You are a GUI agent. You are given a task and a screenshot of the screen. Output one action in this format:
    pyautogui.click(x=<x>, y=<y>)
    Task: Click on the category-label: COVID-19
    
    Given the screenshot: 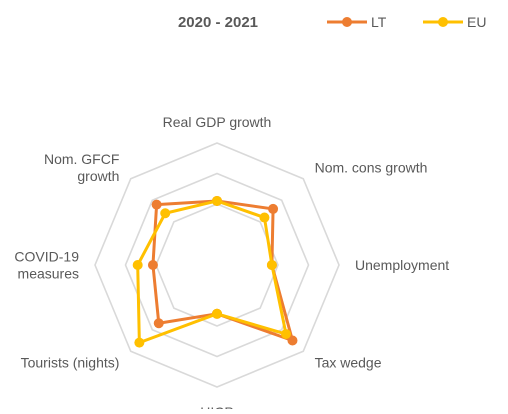 What is the action you would take?
    pyautogui.click(x=46, y=257)
    